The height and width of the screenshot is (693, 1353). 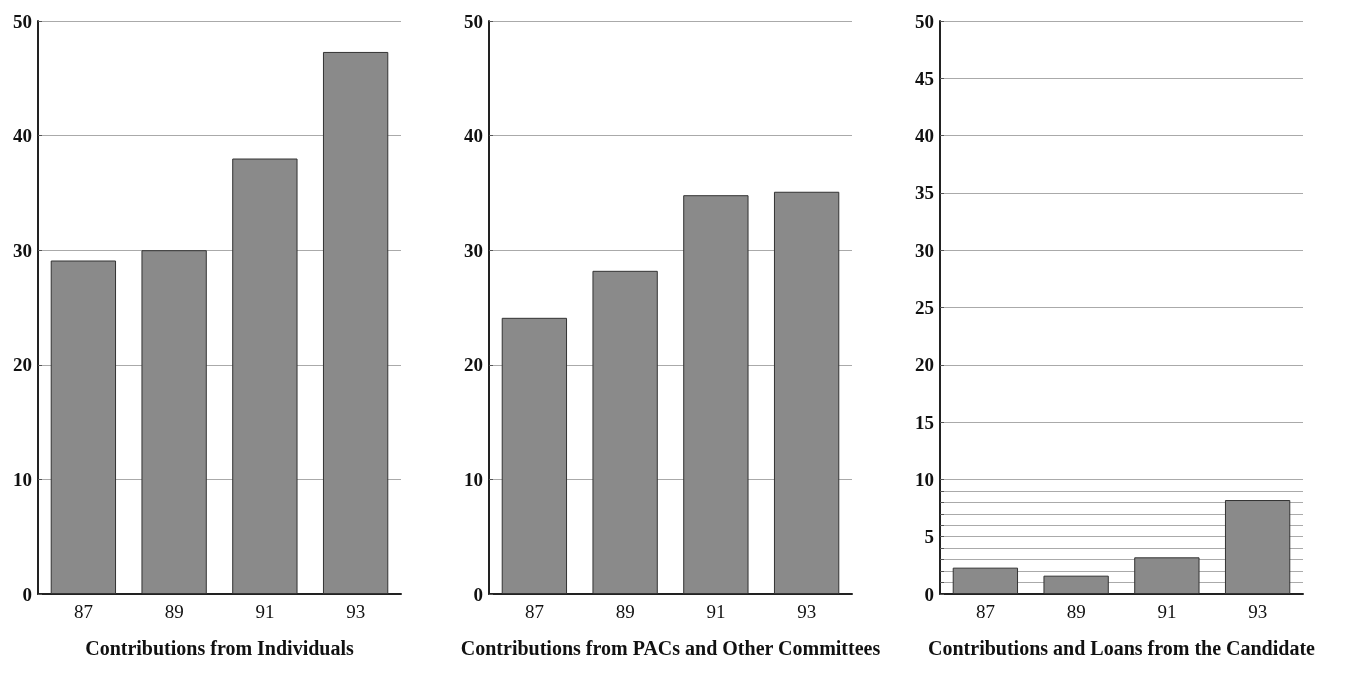 What do you see at coordinates (924, 422) in the screenshot?
I see `y-tick-label: 15` at bounding box center [924, 422].